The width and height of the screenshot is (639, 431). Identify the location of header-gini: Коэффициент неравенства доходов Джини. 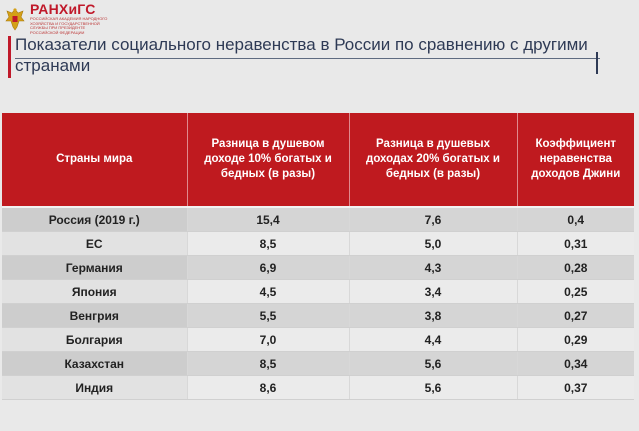
(575, 160).